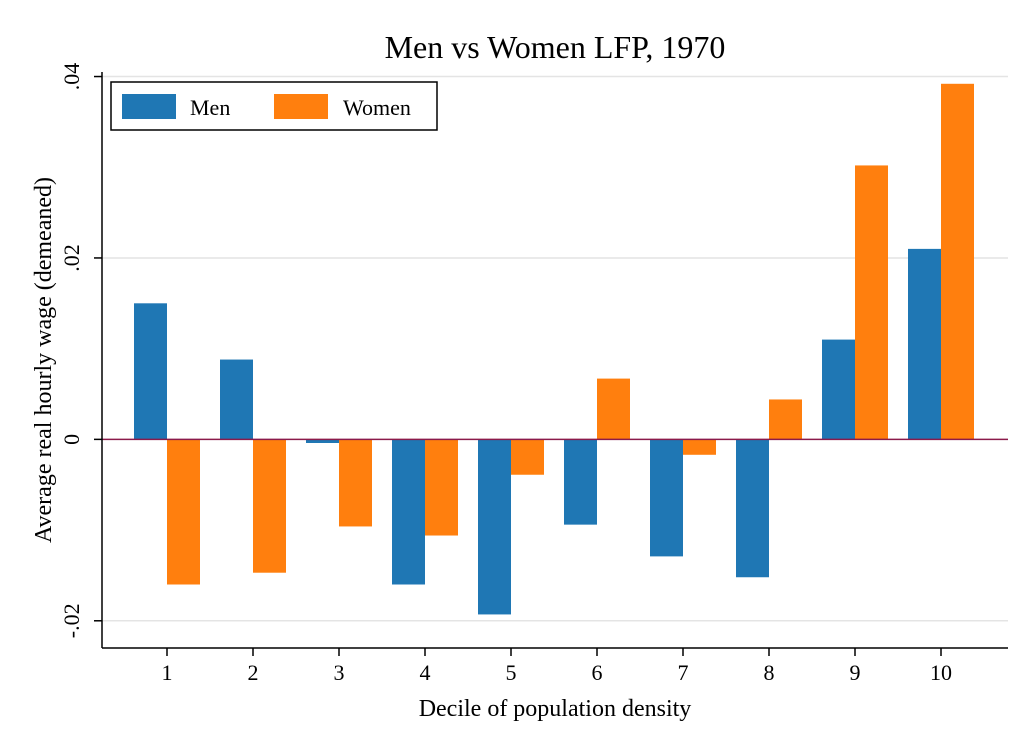 Image resolution: width=1036 pixels, height=754 pixels. What do you see at coordinates (44, 360) in the screenshot?
I see `y-axis-label: Average real hourly wage (demeaned)` at bounding box center [44, 360].